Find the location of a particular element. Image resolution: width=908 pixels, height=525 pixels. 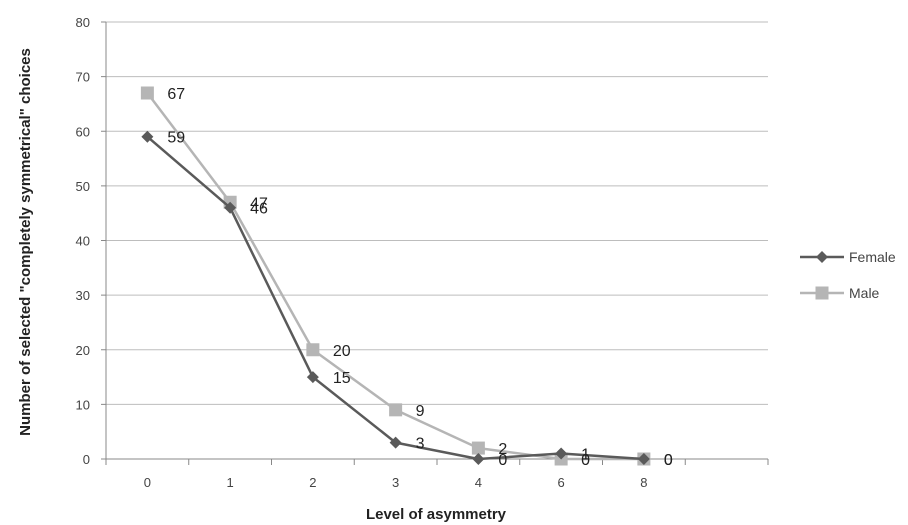

y-tick-label: 70 is located at coordinates (83, 77).